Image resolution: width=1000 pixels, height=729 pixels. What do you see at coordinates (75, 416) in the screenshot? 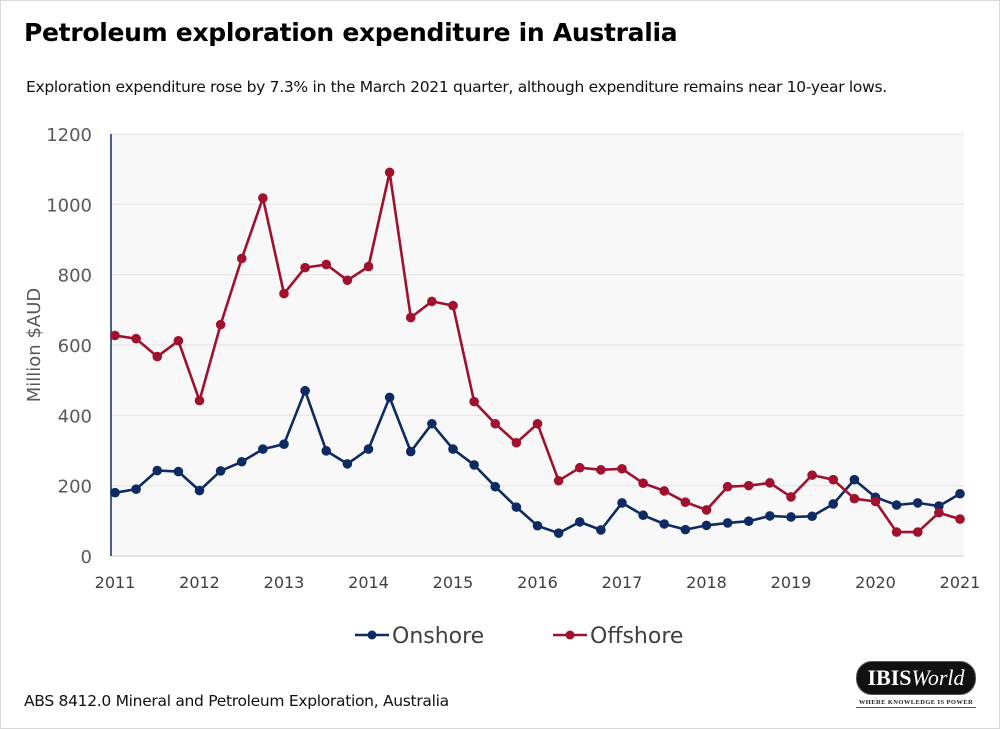
I see `y-tick-label: 400` at bounding box center [75, 416].